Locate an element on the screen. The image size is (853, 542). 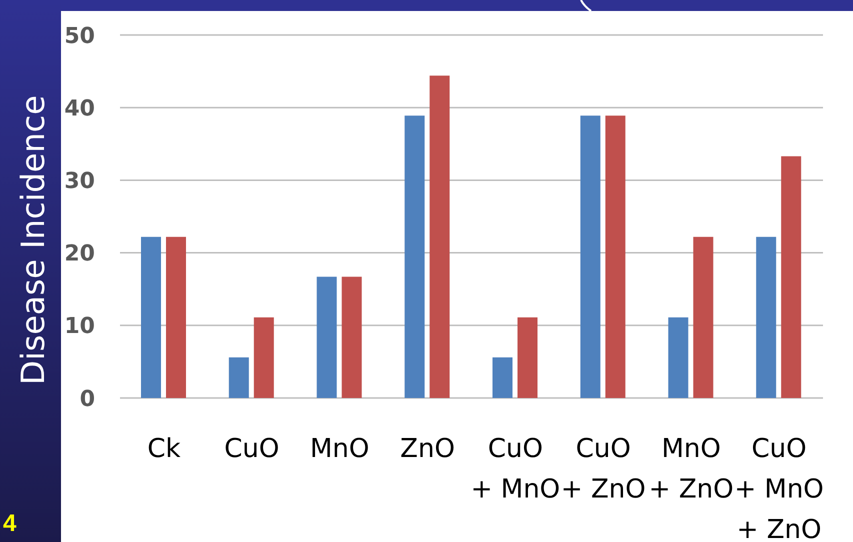
x-tick-label: ZnO is located at coordinates (427, 449).